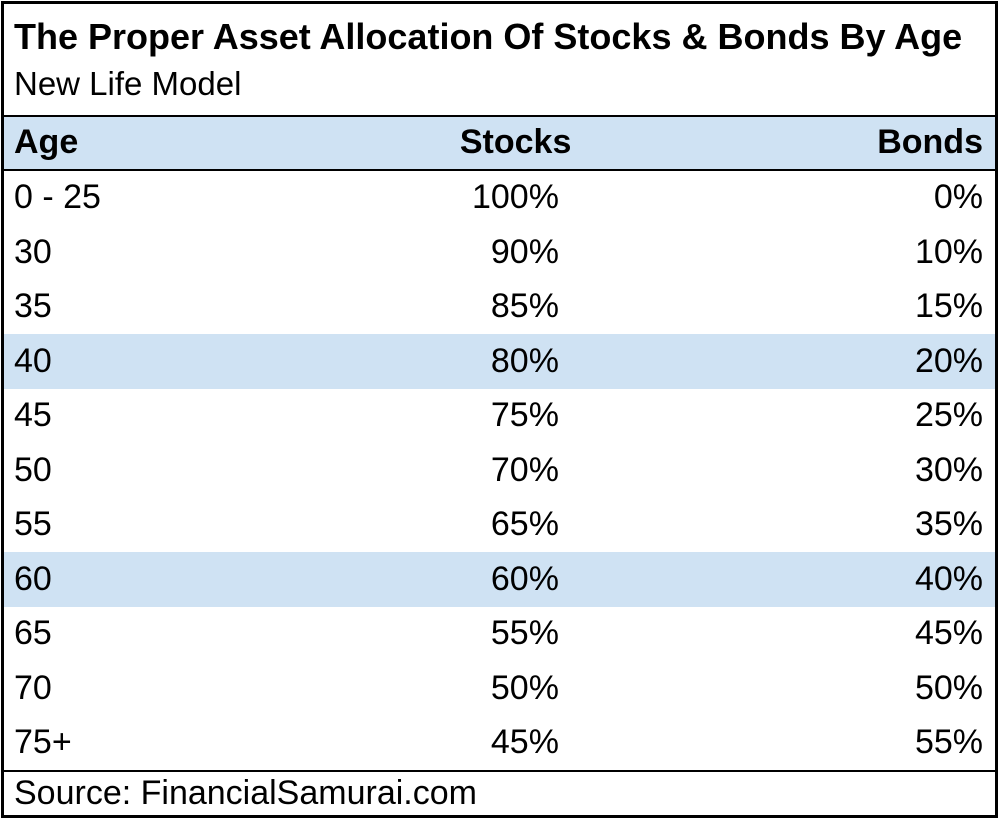  I want to click on stocks-cell: 100%, so click(515, 197).